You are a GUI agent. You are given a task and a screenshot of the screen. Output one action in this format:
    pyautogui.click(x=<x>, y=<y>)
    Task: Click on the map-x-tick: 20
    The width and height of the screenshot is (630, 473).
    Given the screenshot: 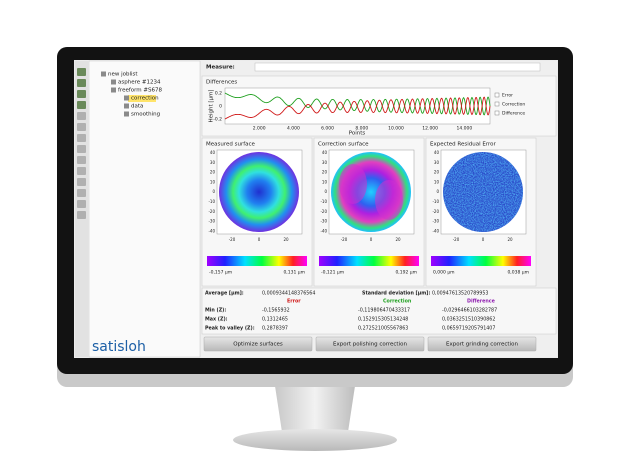 What is the action you would take?
    pyautogui.click(x=510, y=239)
    